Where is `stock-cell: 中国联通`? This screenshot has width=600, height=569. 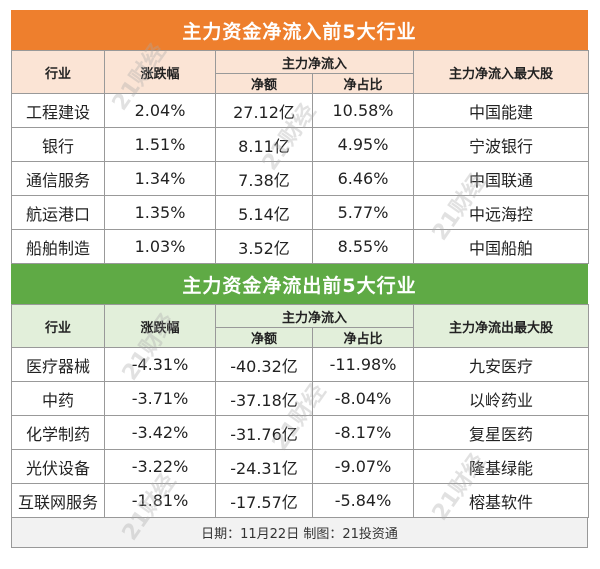 stock-cell: 中国联通 is located at coordinates (501, 178).